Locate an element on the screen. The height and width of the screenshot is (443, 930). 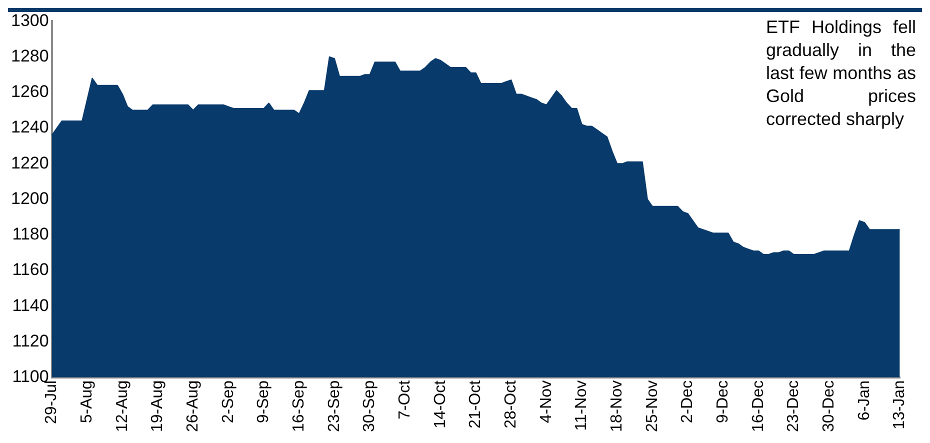
x-tick-label: 7-Oct is located at coordinates (405, 400).